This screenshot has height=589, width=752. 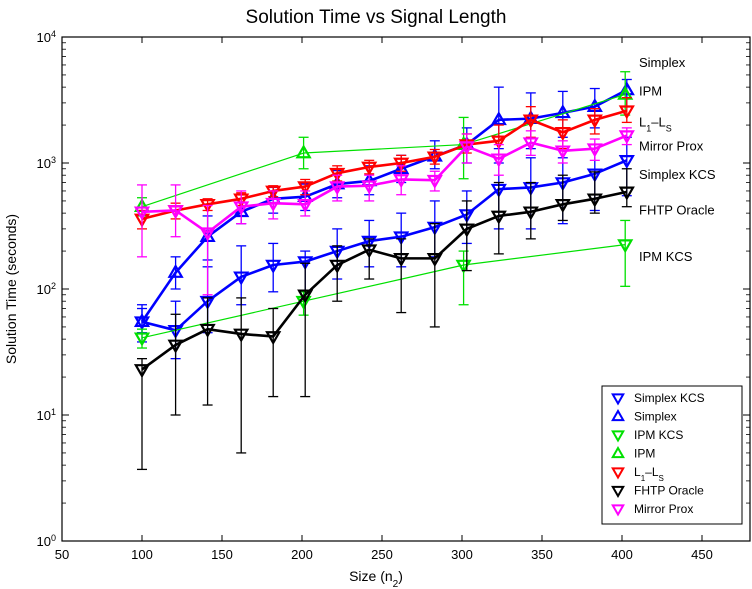 I want to click on series-label: Mirror Prox, so click(x=671, y=146).